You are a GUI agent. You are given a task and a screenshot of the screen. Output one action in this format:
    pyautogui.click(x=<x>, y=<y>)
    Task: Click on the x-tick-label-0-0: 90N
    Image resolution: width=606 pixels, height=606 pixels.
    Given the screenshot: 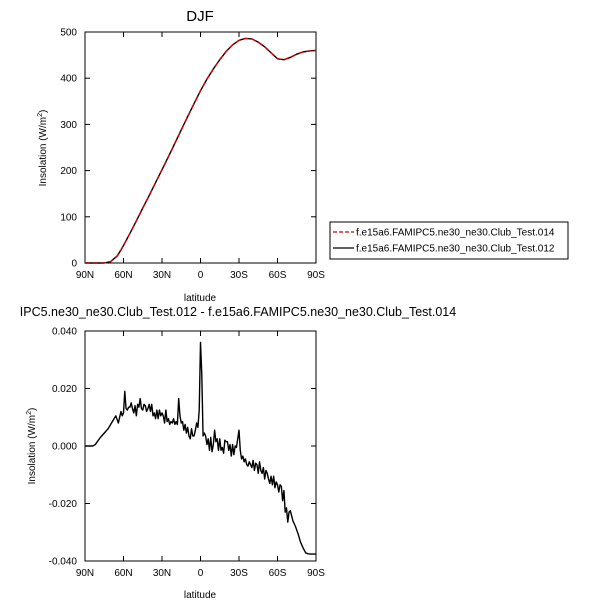 What is the action you would take?
    pyautogui.click(x=85, y=275)
    